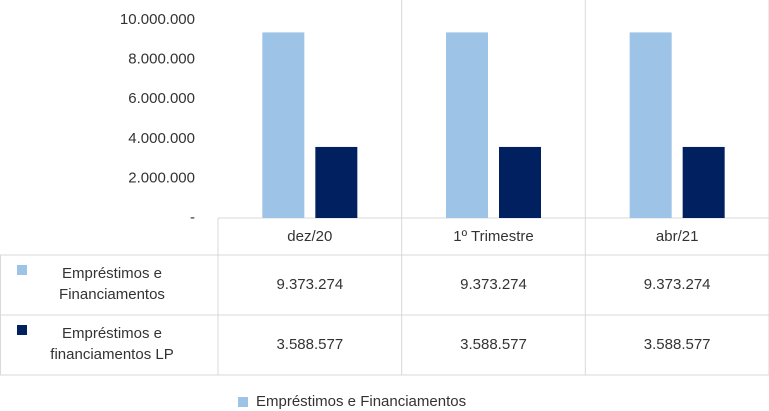  Describe the element at coordinates (309, 236) in the screenshot. I see `x-tick-label: dez/20` at that location.